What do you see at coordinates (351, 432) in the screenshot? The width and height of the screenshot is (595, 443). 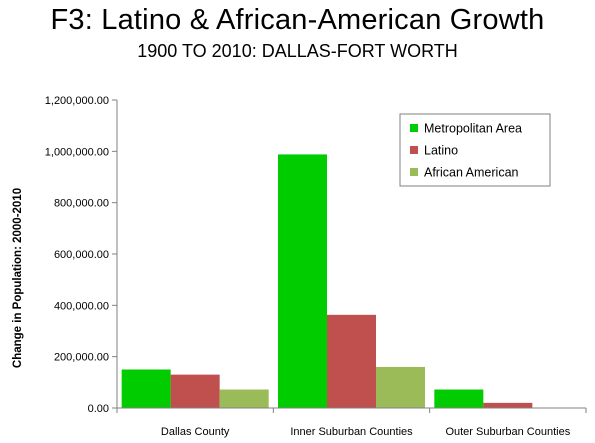 I see `x-tick-label: Inner Suburban Counties` at bounding box center [351, 432].